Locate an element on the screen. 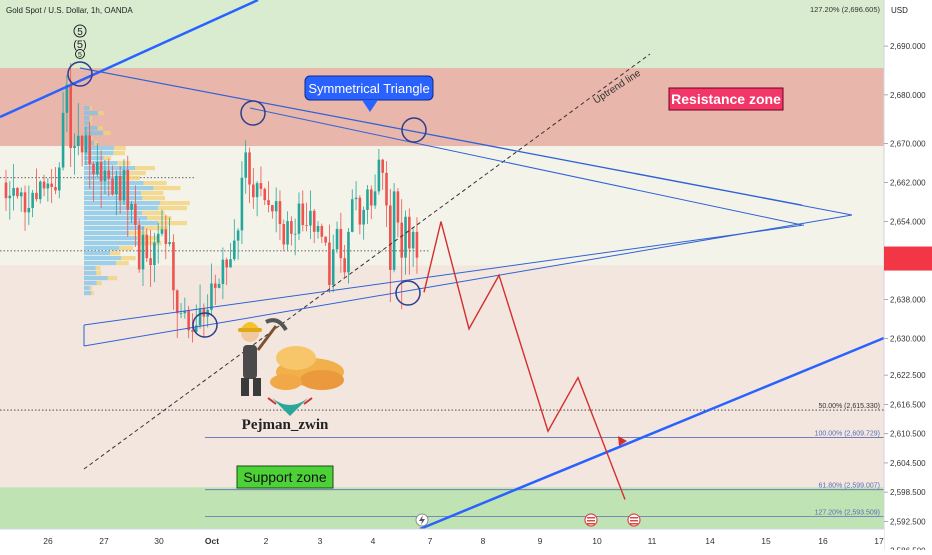 Image resolution: width=932 pixels, height=555 pixels. price-tick-label: 2,586.500 is located at coordinates (908, 548).